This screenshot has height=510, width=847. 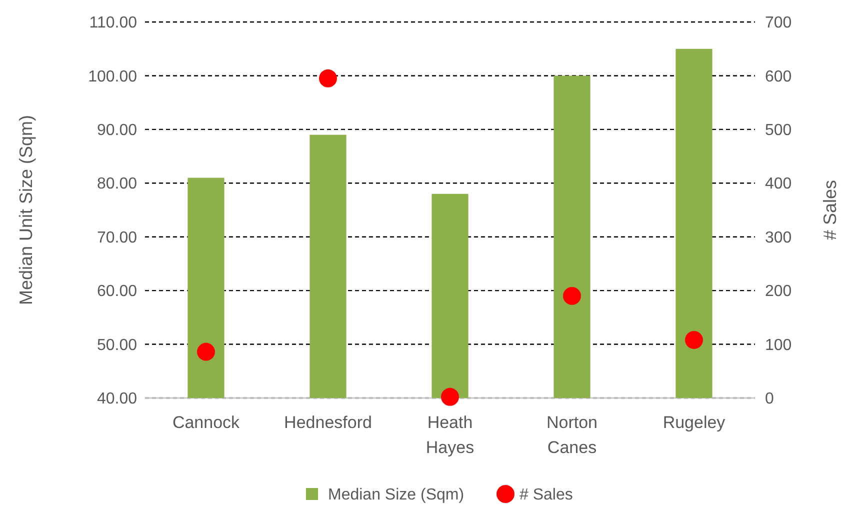 What do you see at coordinates (117, 237) in the screenshot?
I see `y-tick-label: 70.00` at bounding box center [117, 237].